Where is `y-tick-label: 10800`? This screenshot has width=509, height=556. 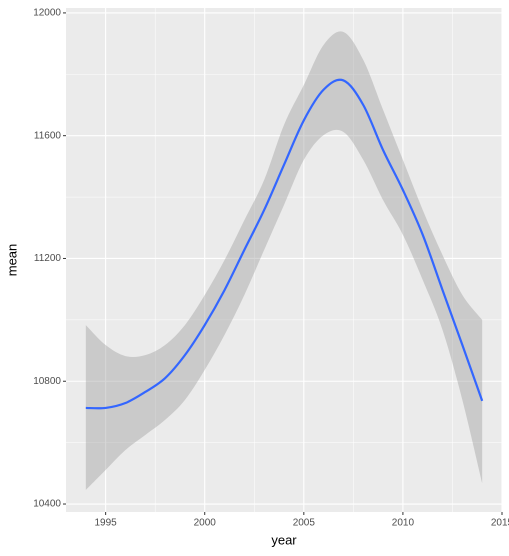 y-tick-label: 10800 is located at coordinates (47, 381).